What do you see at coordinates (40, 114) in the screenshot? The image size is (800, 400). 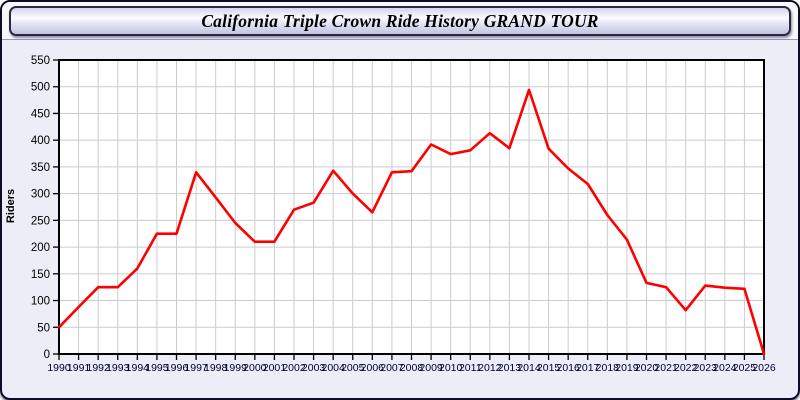 I see `svg-text: 450` at bounding box center [40, 114].